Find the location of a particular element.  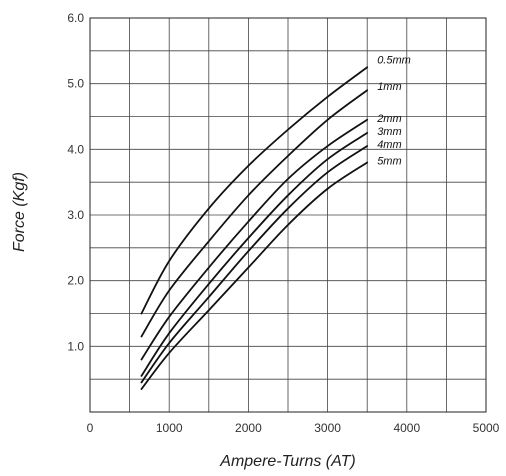

series-label-2mm: 2mm is located at coordinates (388, 119).